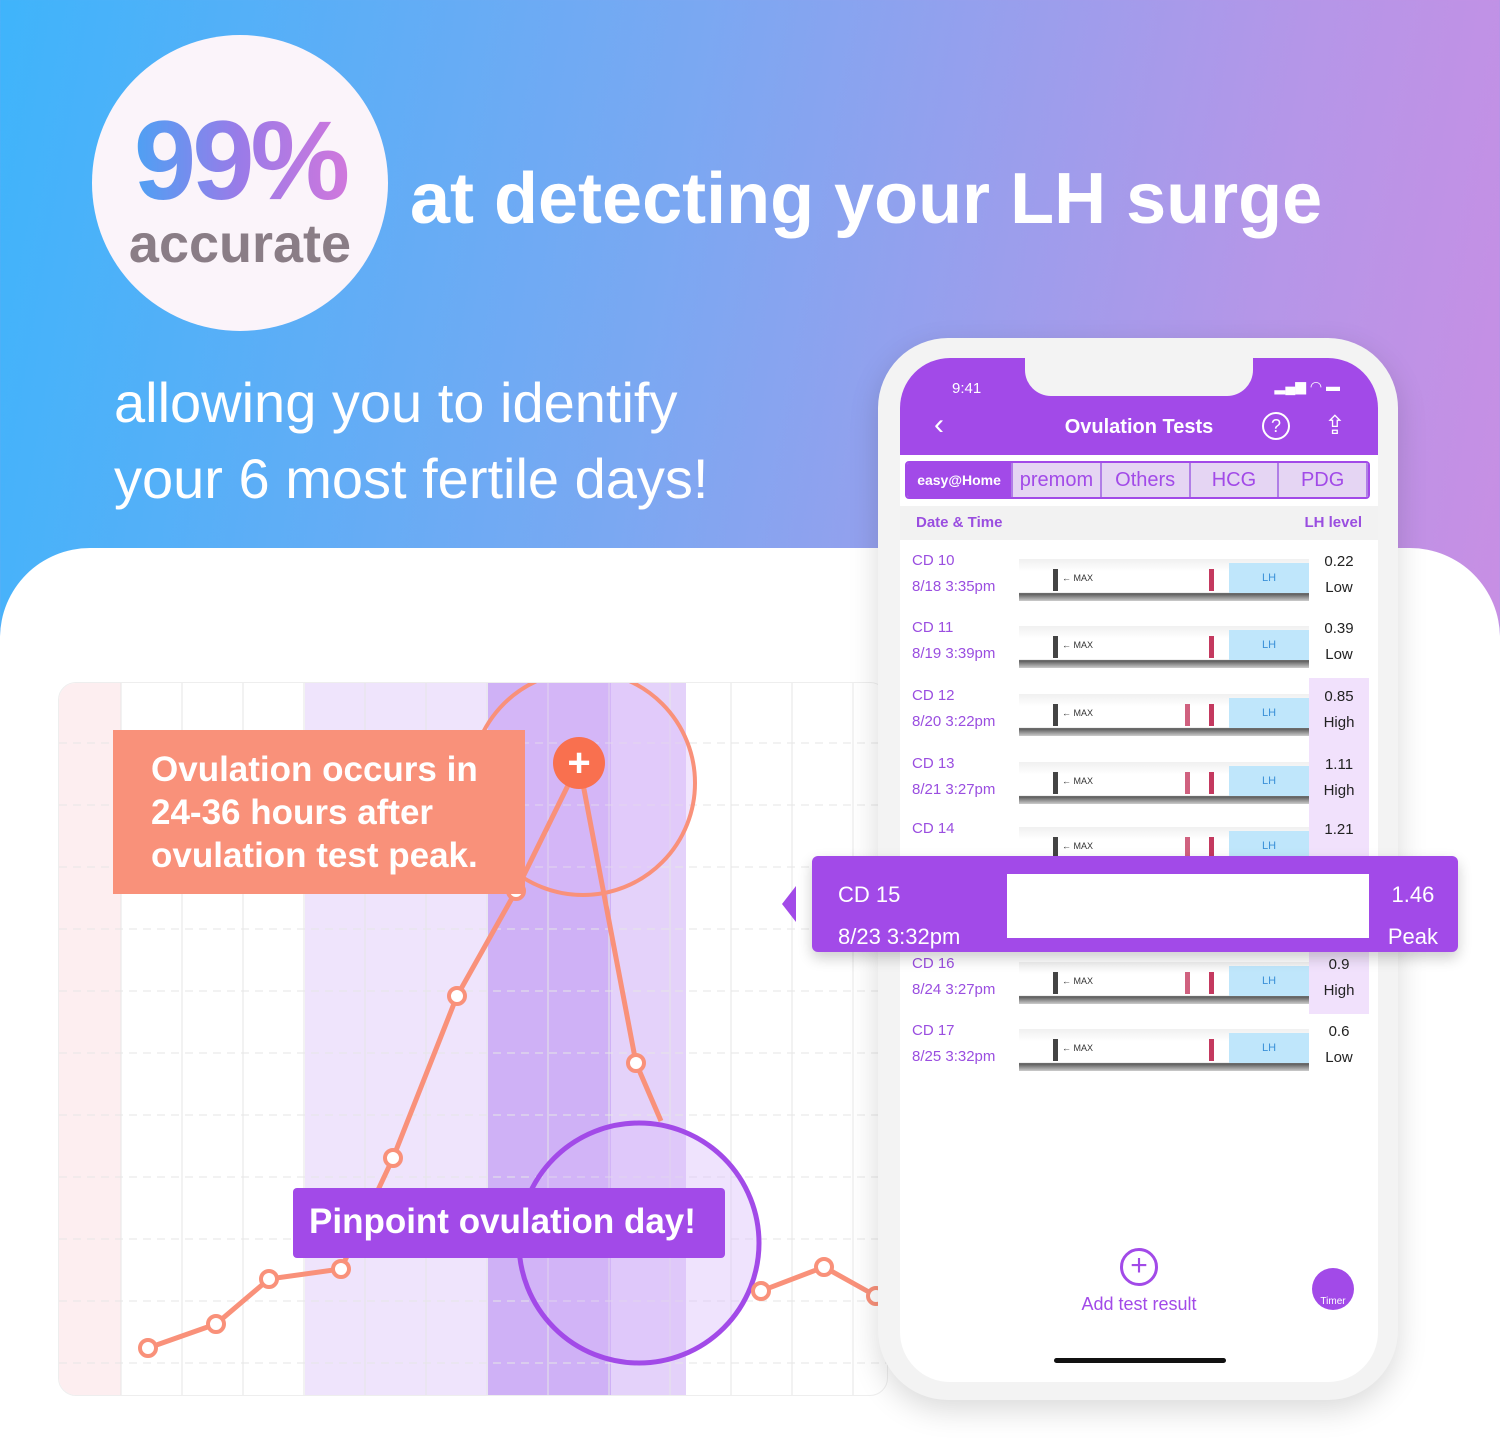 The width and height of the screenshot is (1500, 1448). I want to click on add-test-label: Add test result, so click(1139, 1304).